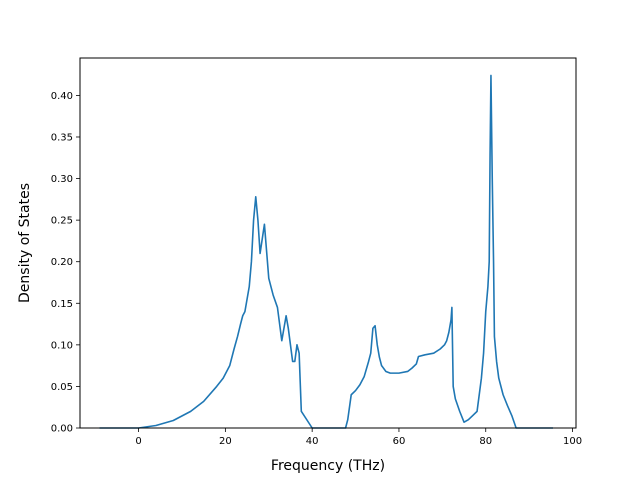  What do you see at coordinates (328, 466) in the screenshot?
I see `x-axis-label: Frequency (THz)` at bounding box center [328, 466].